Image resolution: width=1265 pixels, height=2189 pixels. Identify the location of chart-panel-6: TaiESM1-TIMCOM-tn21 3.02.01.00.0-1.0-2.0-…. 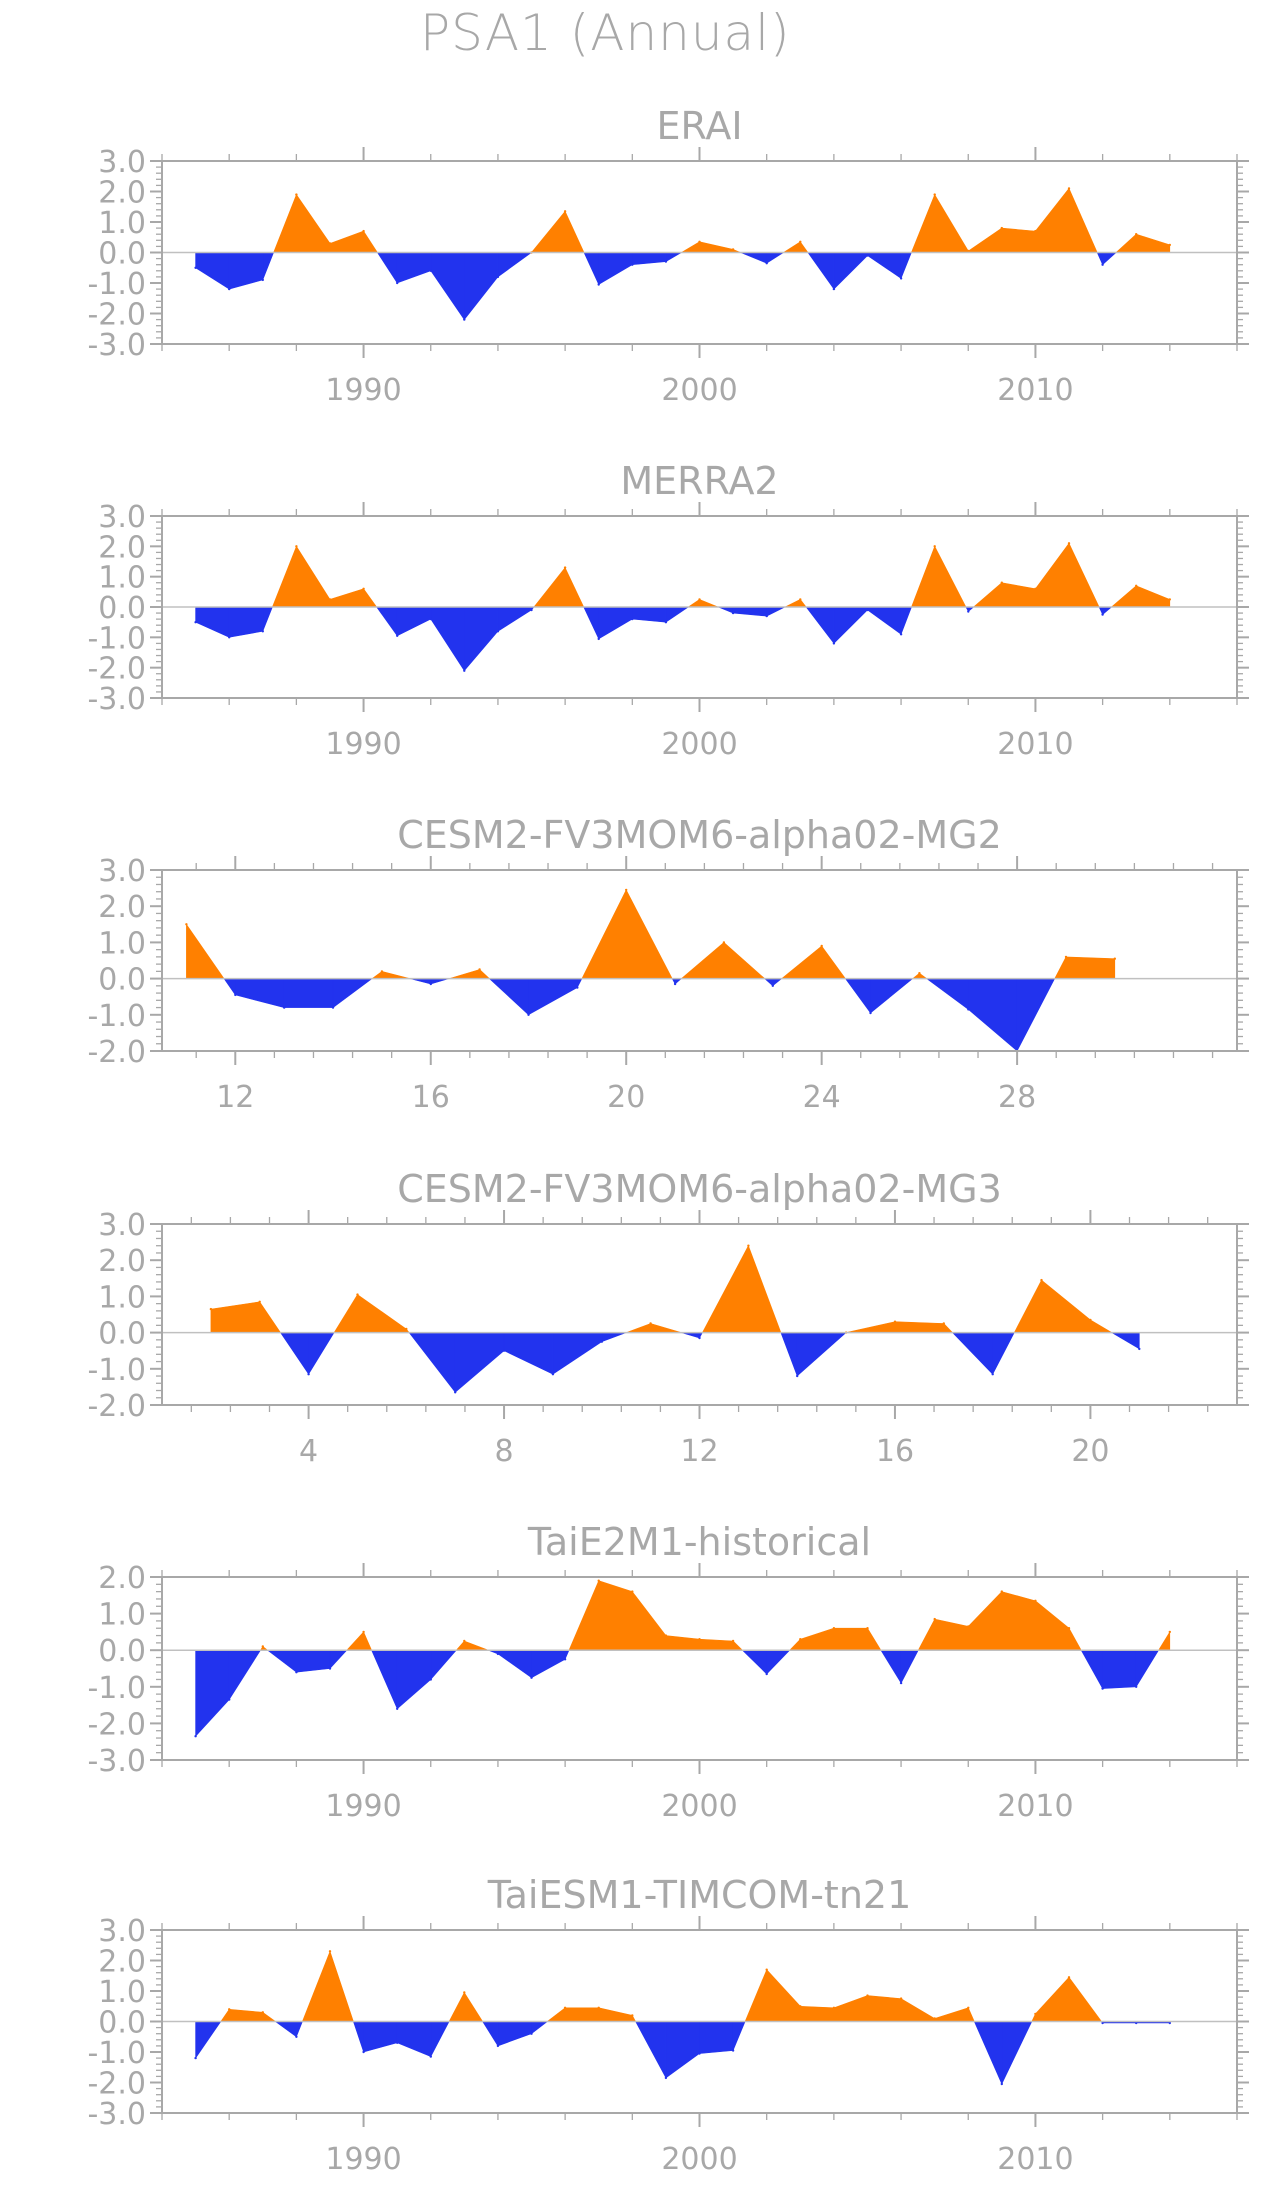
(668, 2025).